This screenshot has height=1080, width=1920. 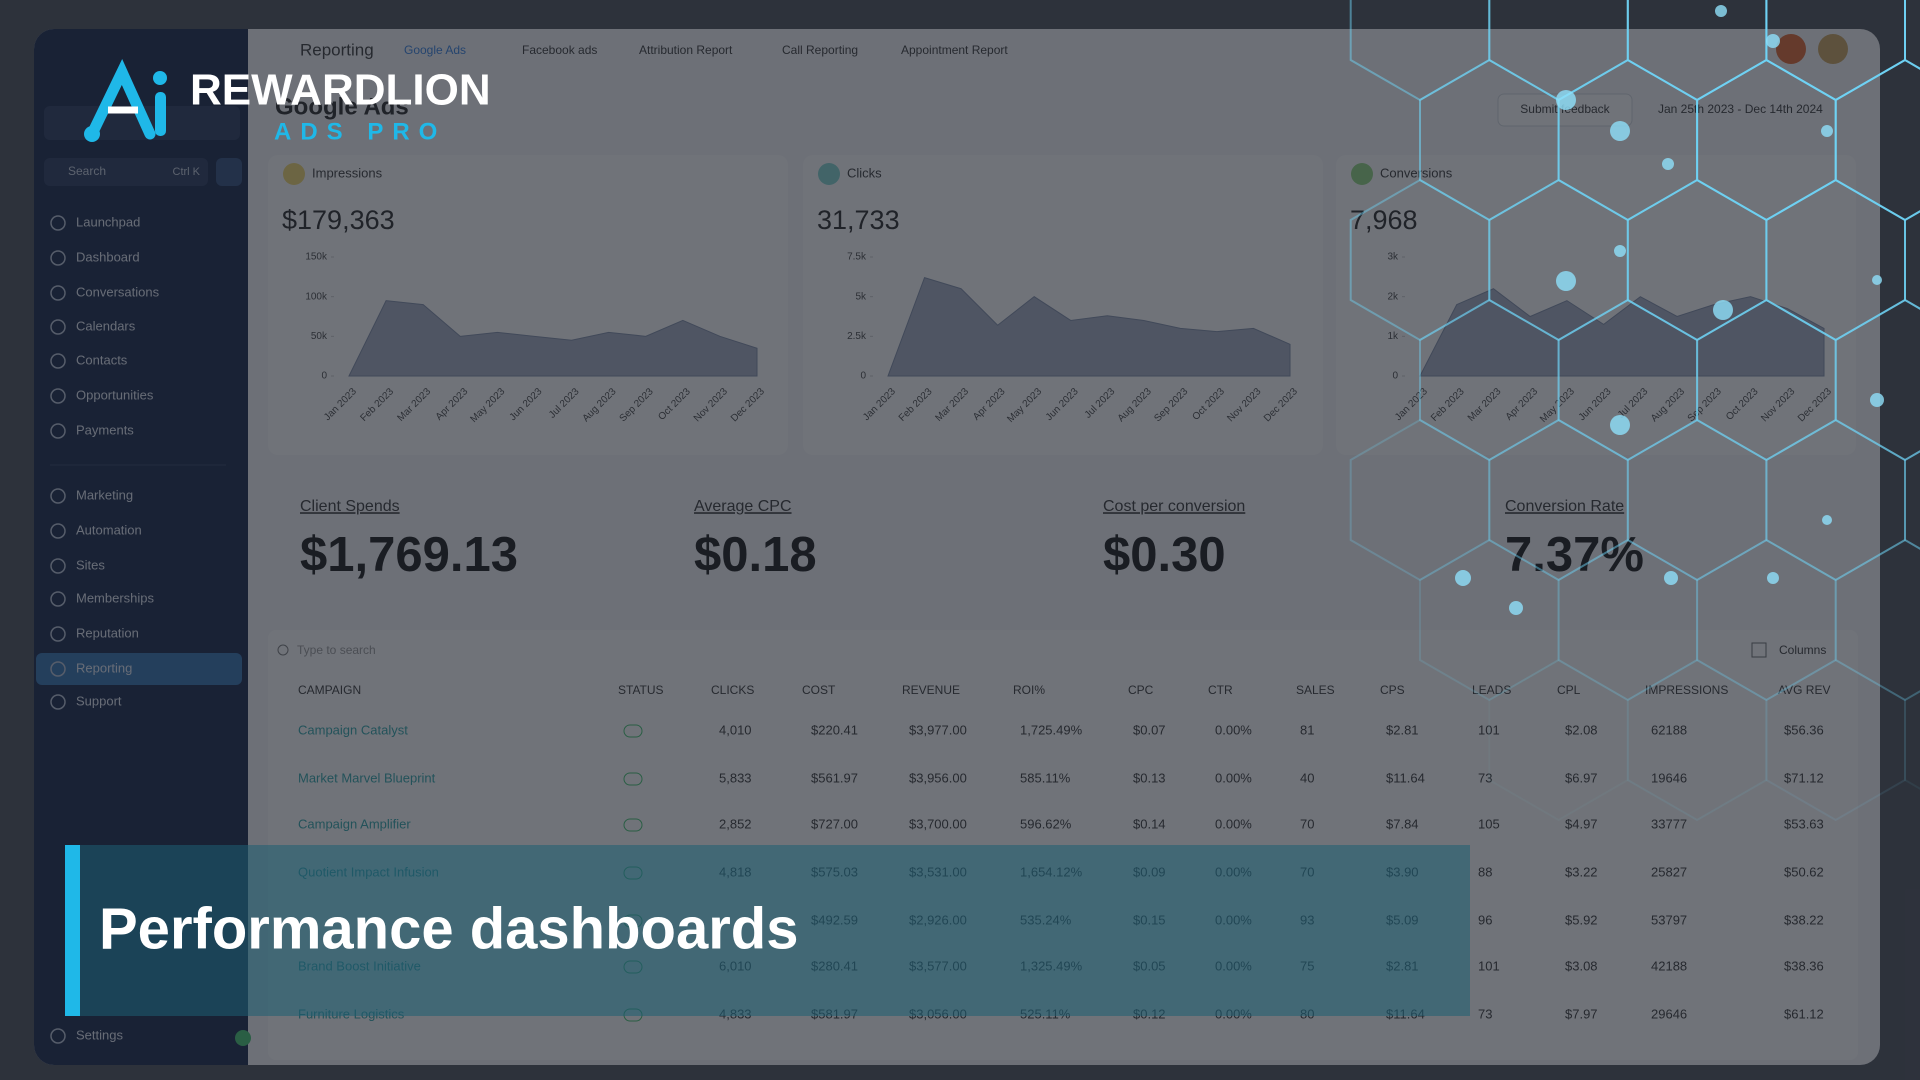 I want to click on brand-tagline: ADS PRO, so click(x=360, y=131).